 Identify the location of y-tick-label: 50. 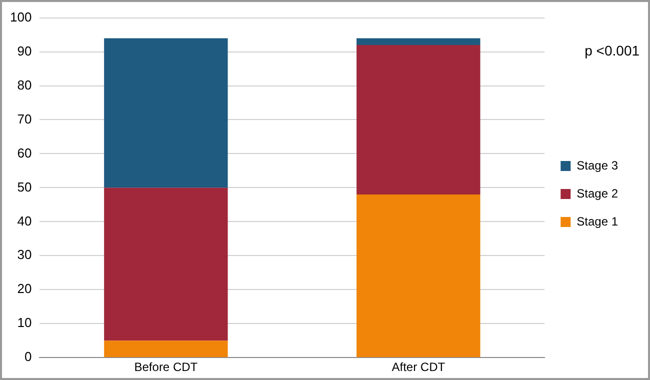
(24, 186).